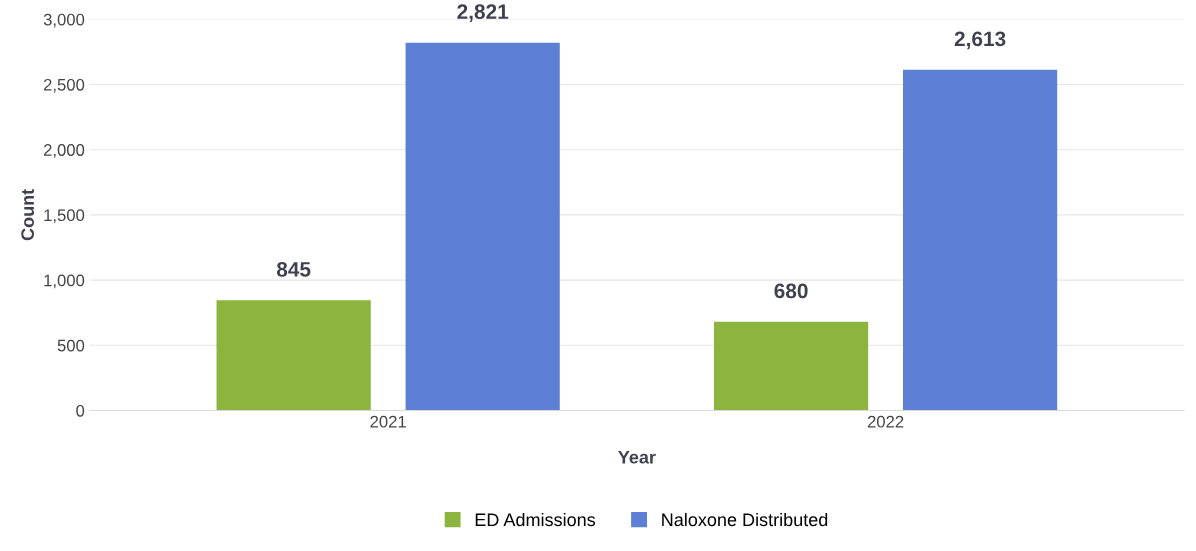 The image size is (1196, 551). Describe the element at coordinates (64, 85) in the screenshot. I see `y-tick-label: 2,500` at that location.